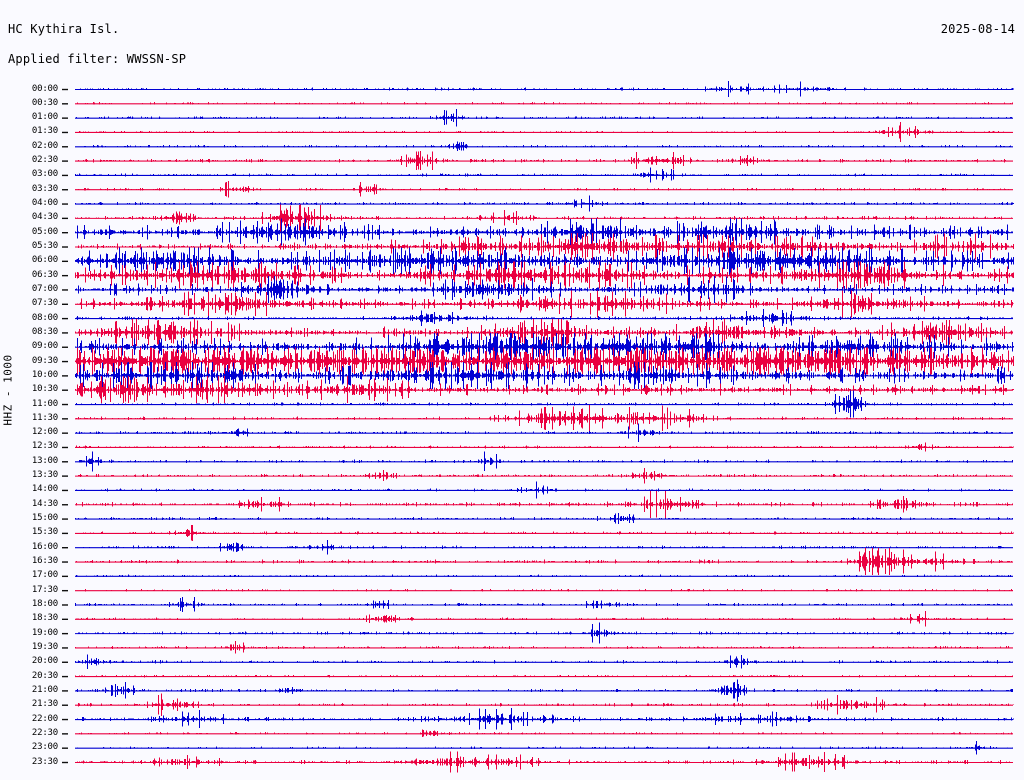 Image resolution: width=1024 pixels, height=780 pixels. Describe the element at coordinates (44, 675) in the screenshot. I see `time-tick-label: 20:30` at that location.